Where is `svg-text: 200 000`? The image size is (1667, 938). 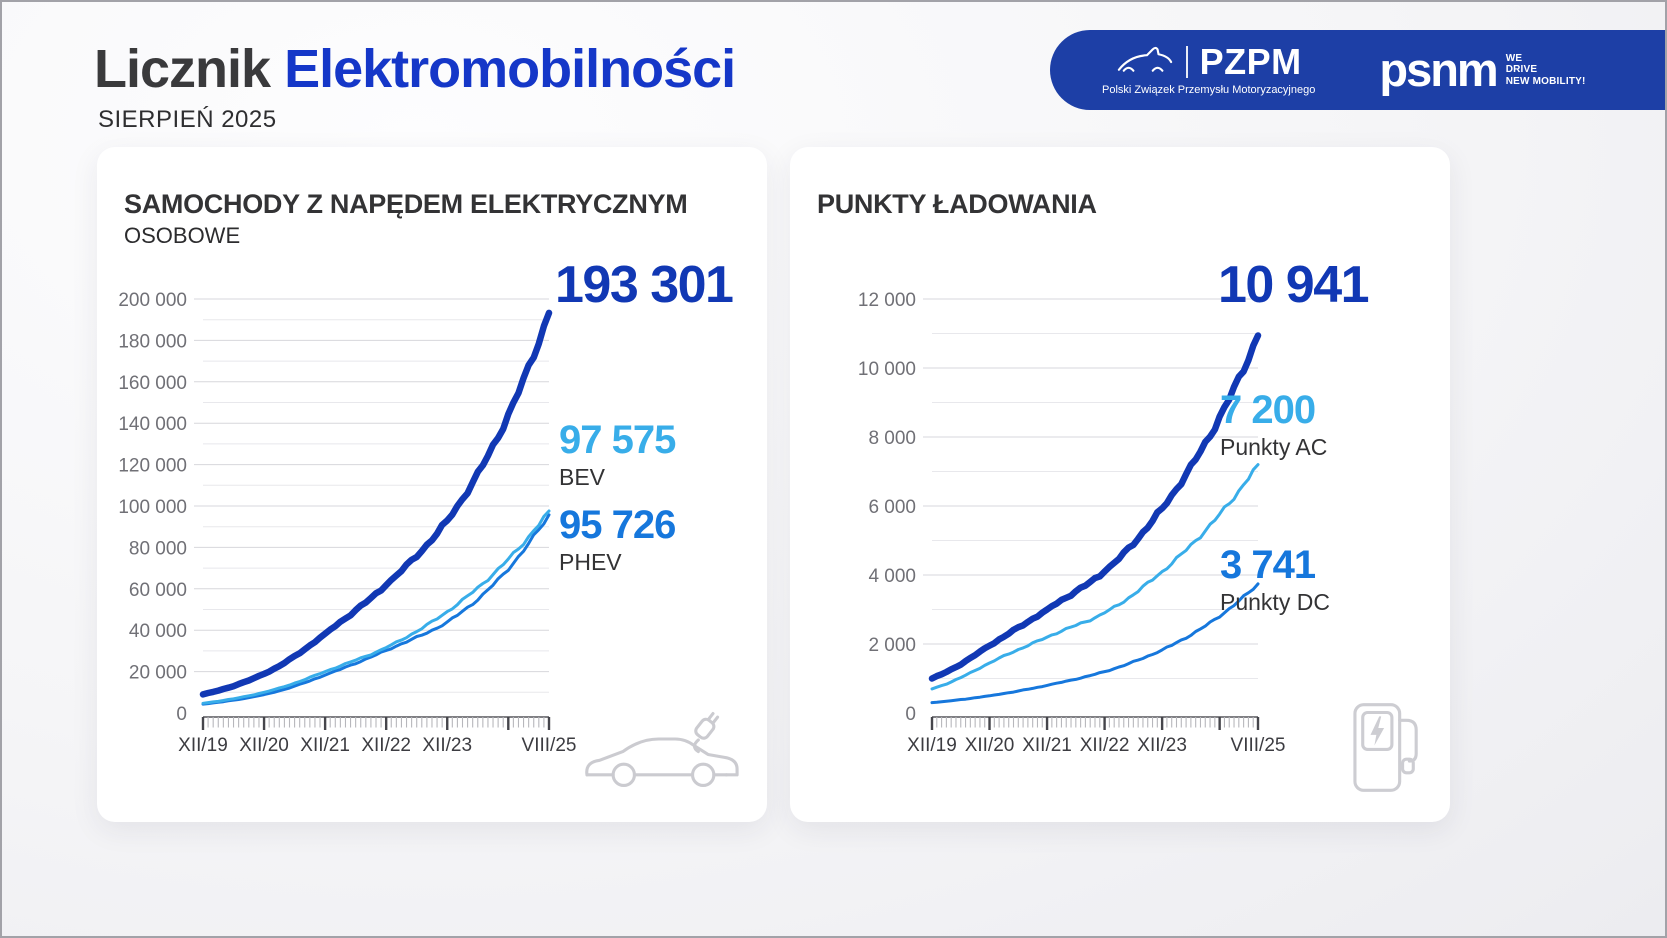
svg-text: 200 000 is located at coordinates (152, 300).